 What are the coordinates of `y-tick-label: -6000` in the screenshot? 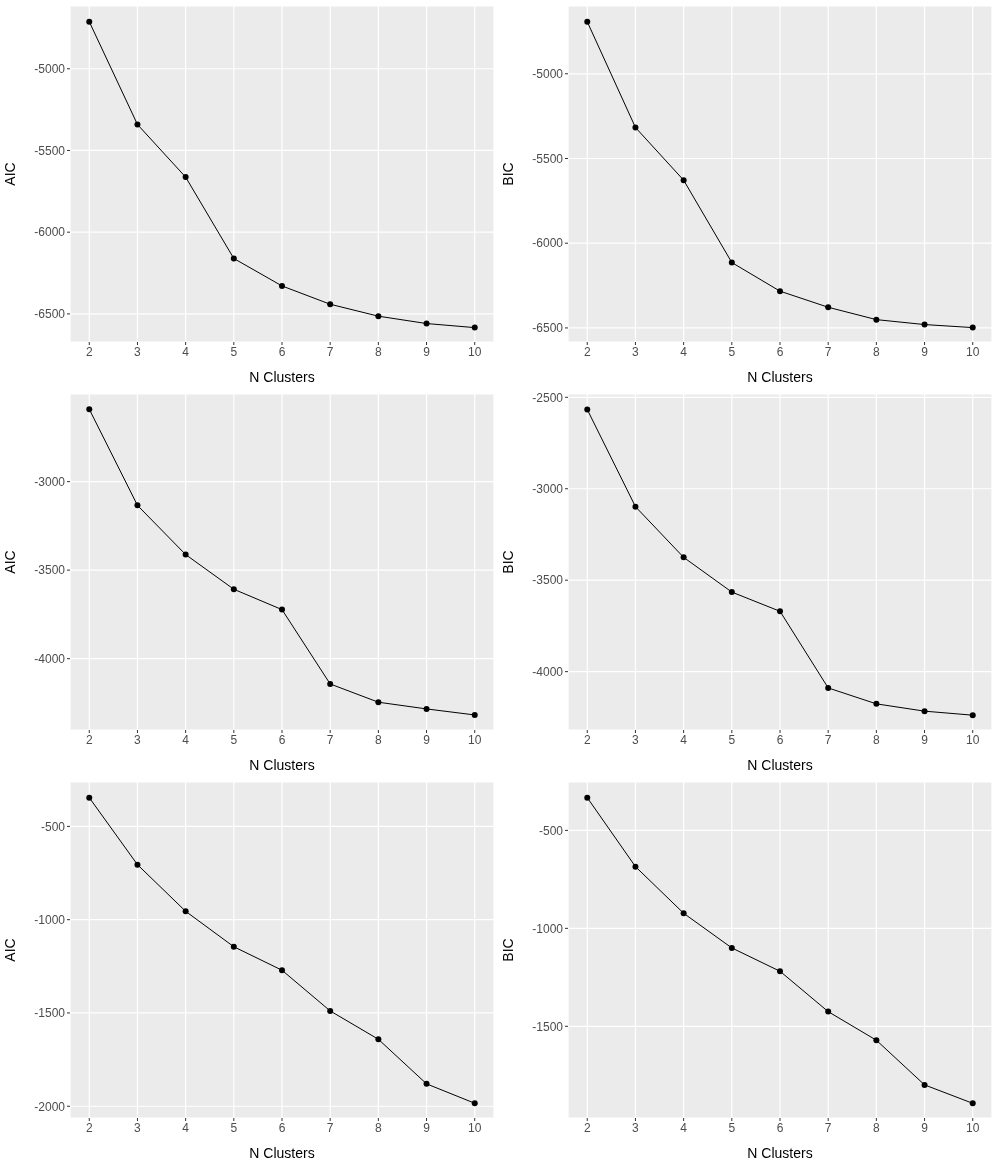 It's located at (548, 243).